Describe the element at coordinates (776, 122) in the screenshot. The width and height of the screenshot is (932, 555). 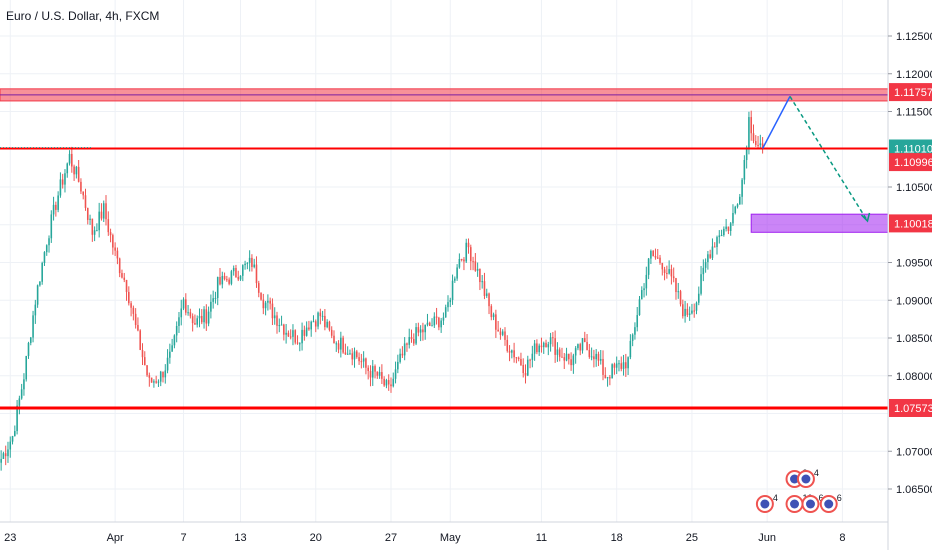
I see `projection-up-leg` at that location.